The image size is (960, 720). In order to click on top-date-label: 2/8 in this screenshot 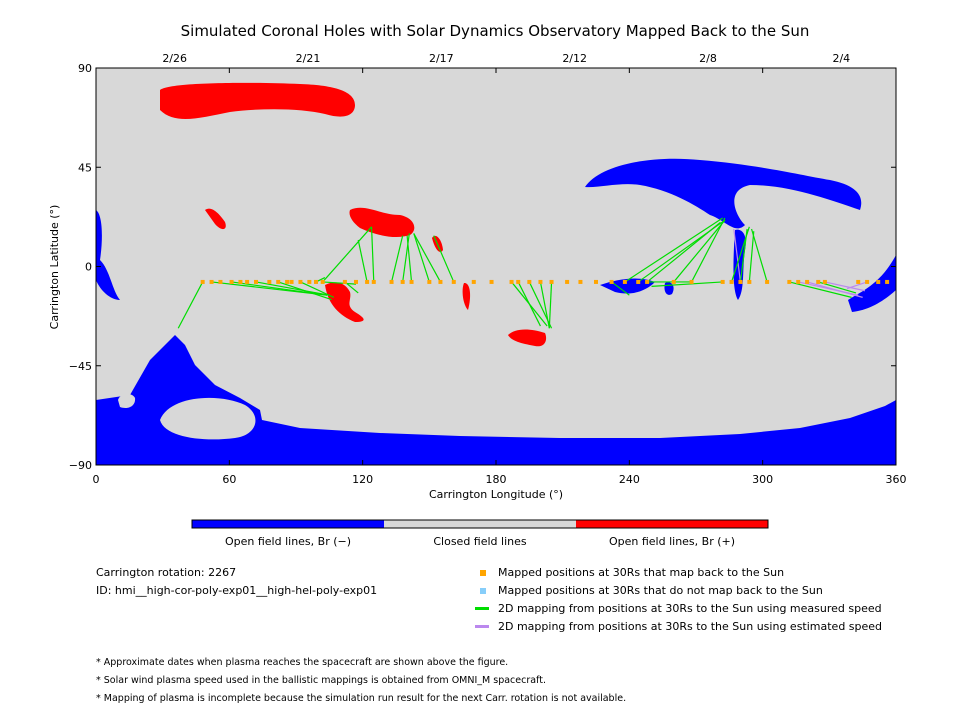, I will do `click(708, 58)`.